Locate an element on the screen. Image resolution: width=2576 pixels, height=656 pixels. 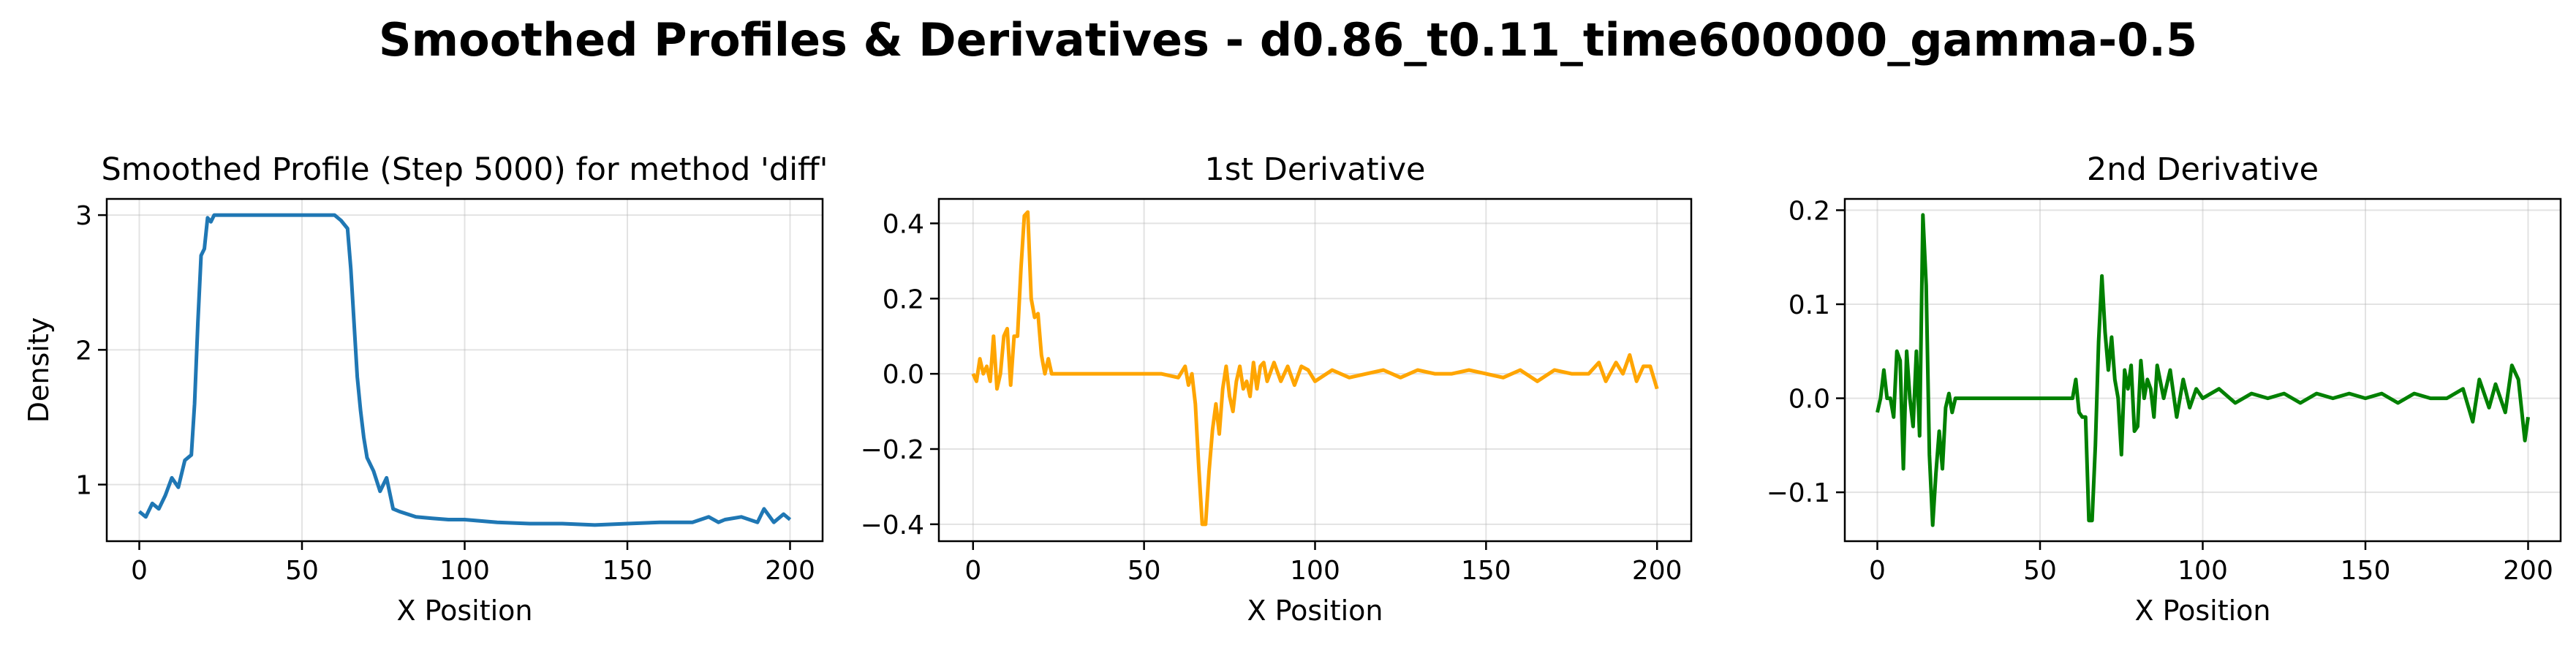
y-tick-label: 0.1 is located at coordinates (1809, 305).